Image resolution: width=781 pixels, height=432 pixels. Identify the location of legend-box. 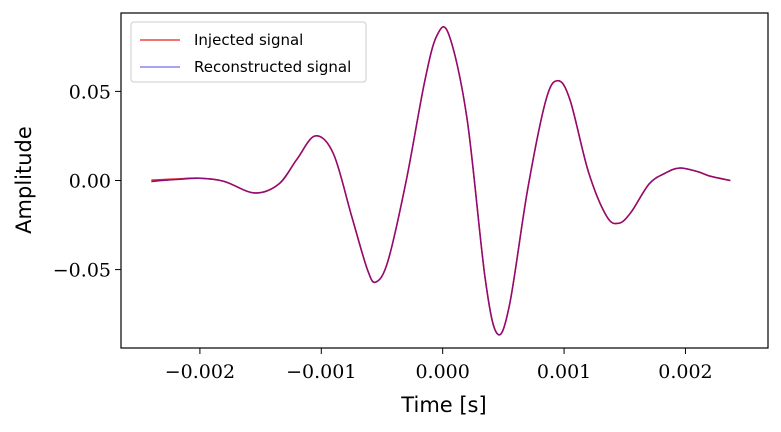
(248, 52).